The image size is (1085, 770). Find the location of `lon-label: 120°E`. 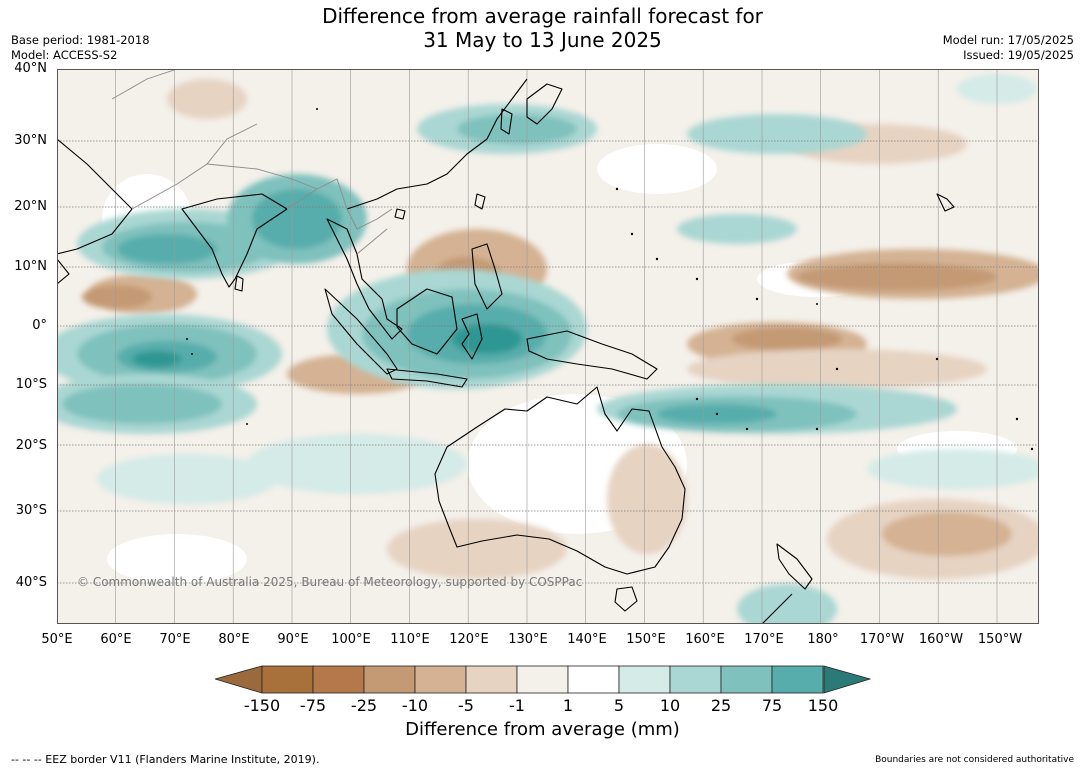

lon-label: 120°E is located at coordinates (469, 639).